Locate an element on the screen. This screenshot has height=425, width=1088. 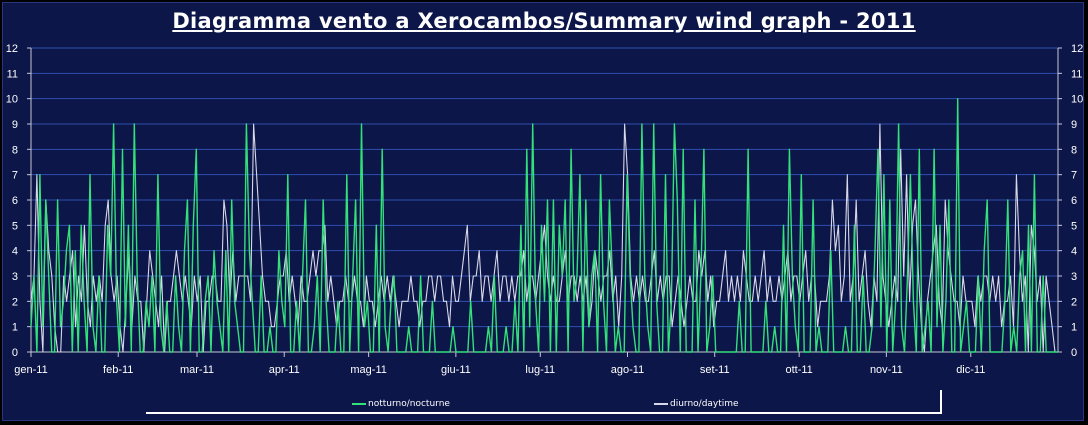
y-tick-label-left: 10 is located at coordinates (12, 100).